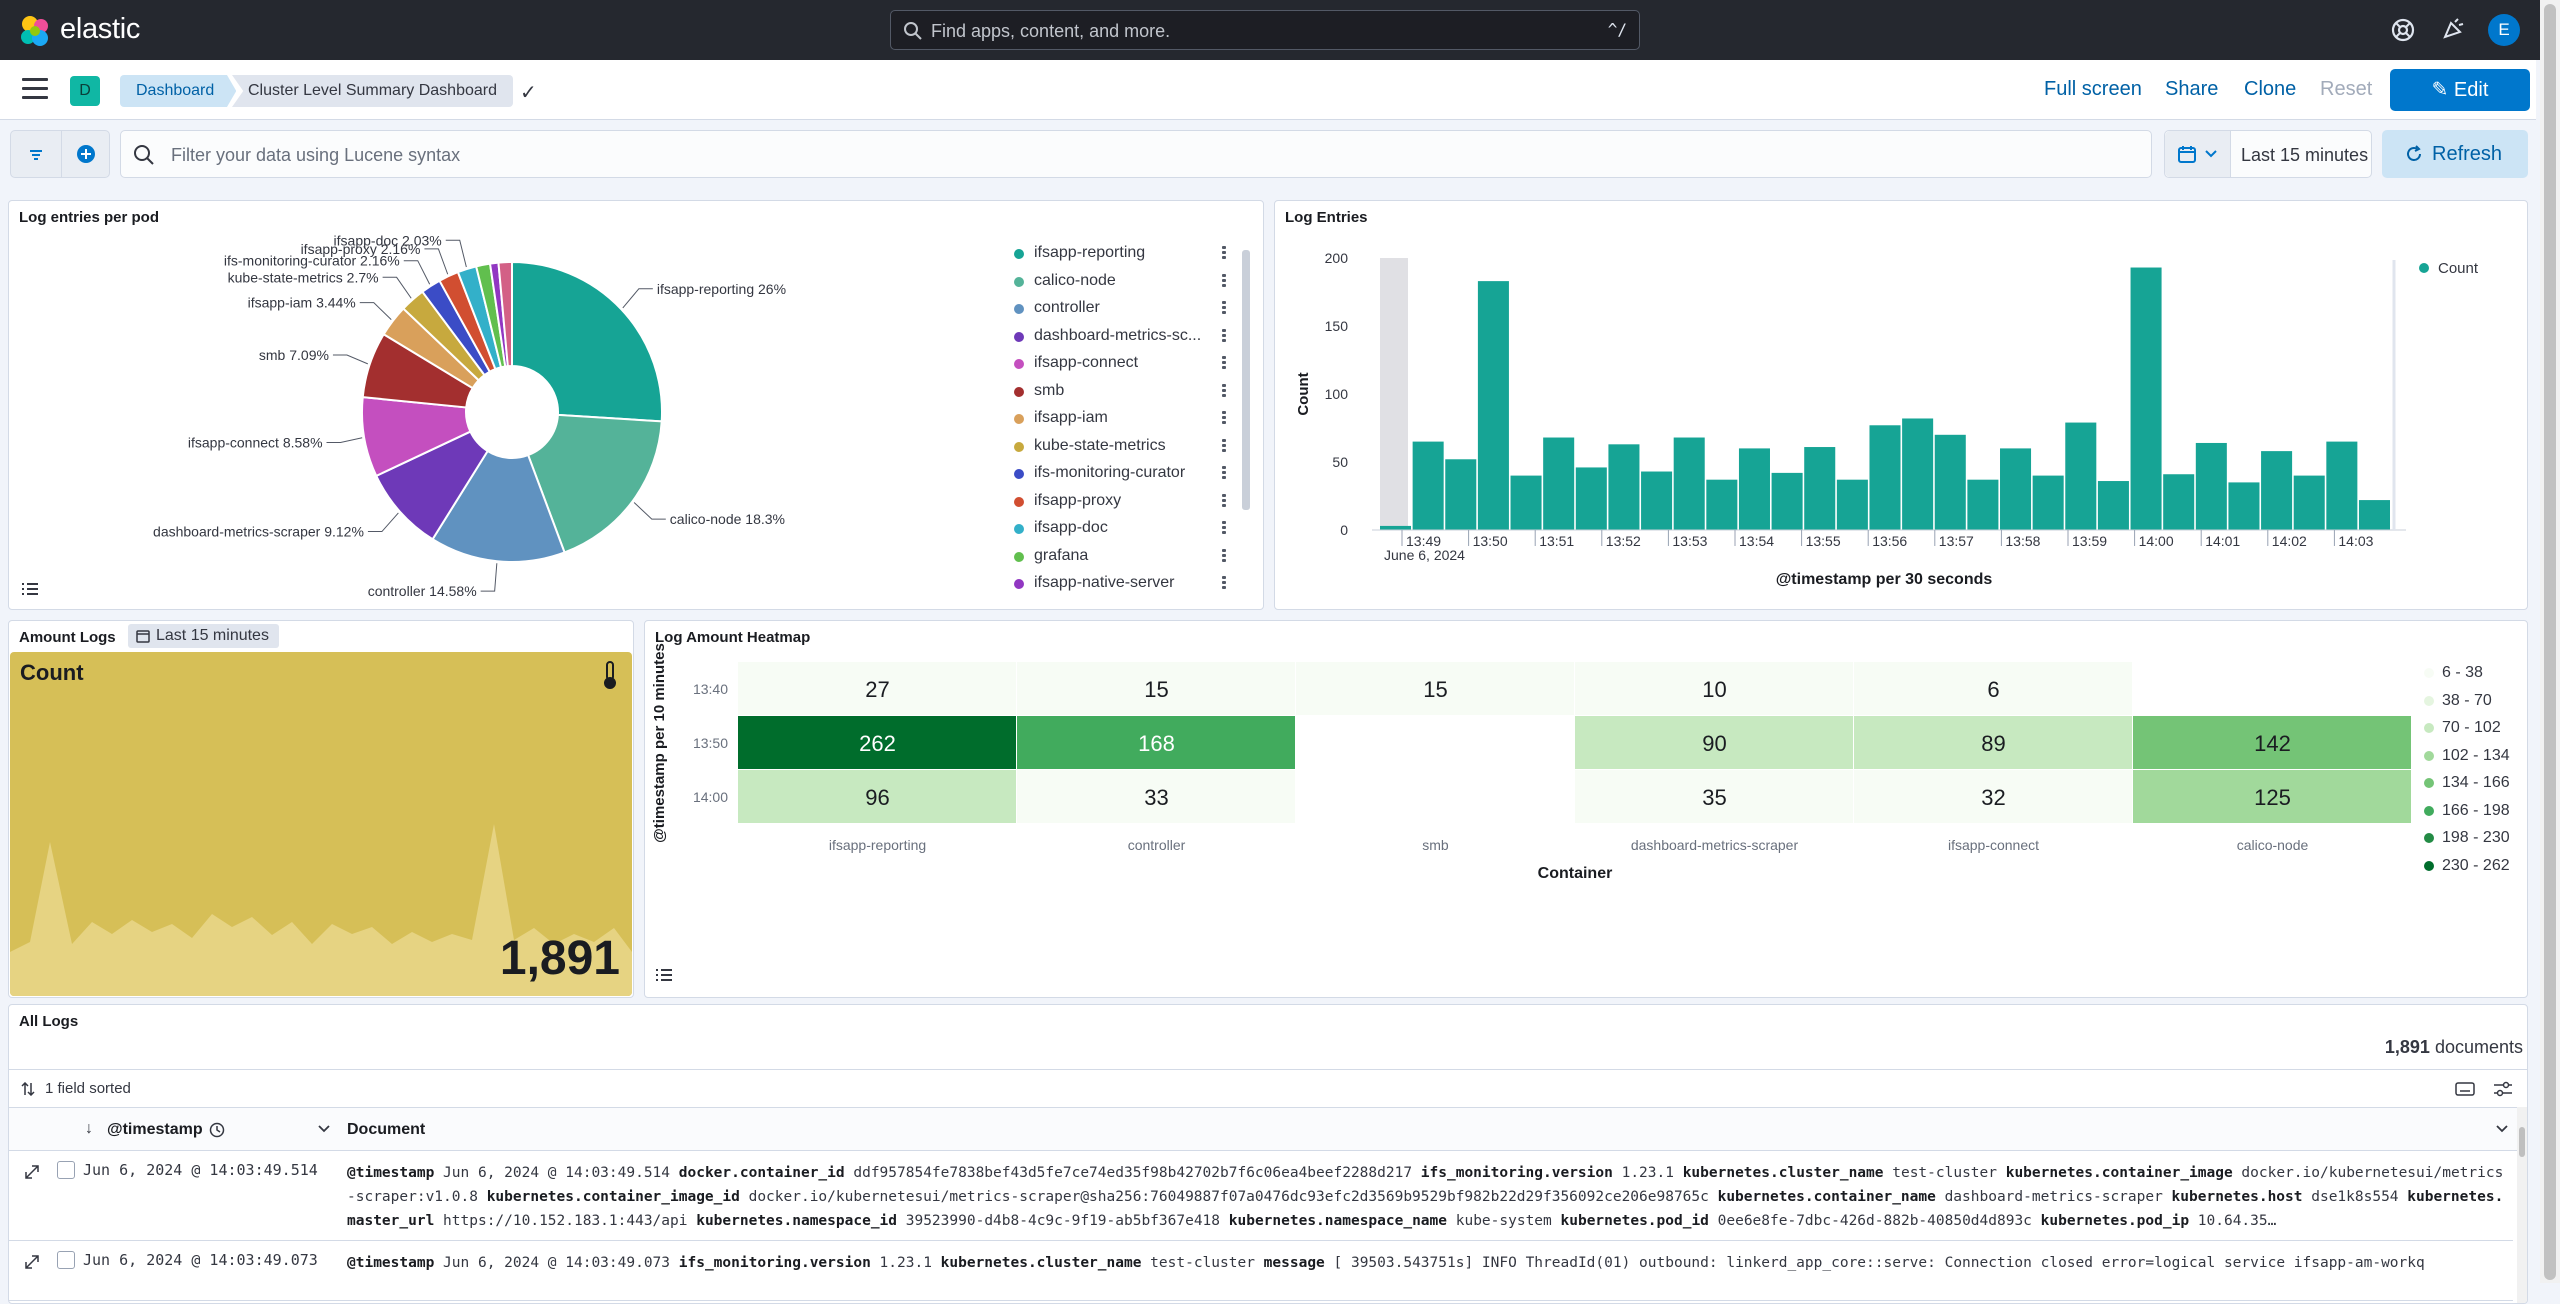 This screenshot has height=1304, width=2560. What do you see at coordinates (2480, 728) in the screenshot?
I see `heatmap-legend-item: 70 - 102` at bounding box center [2480, 728].